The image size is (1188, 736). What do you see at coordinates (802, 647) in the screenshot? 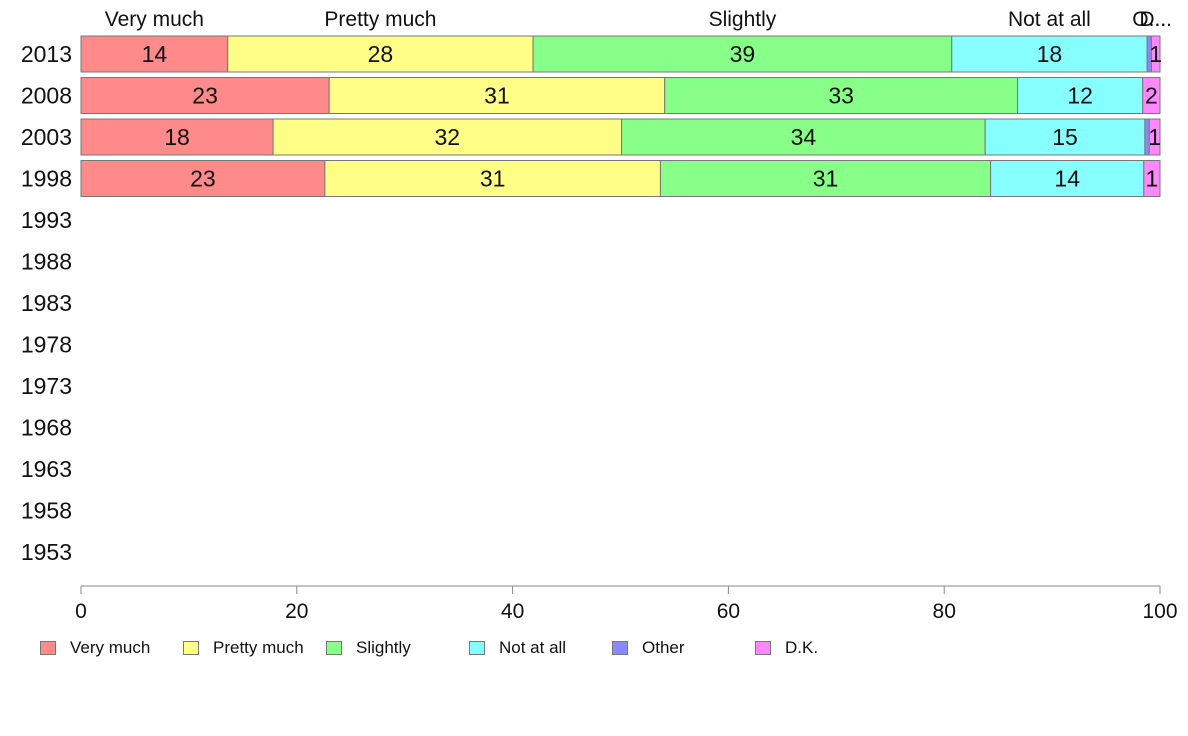
I see `legend-label: D.K.` at bounding box center [802, 647].